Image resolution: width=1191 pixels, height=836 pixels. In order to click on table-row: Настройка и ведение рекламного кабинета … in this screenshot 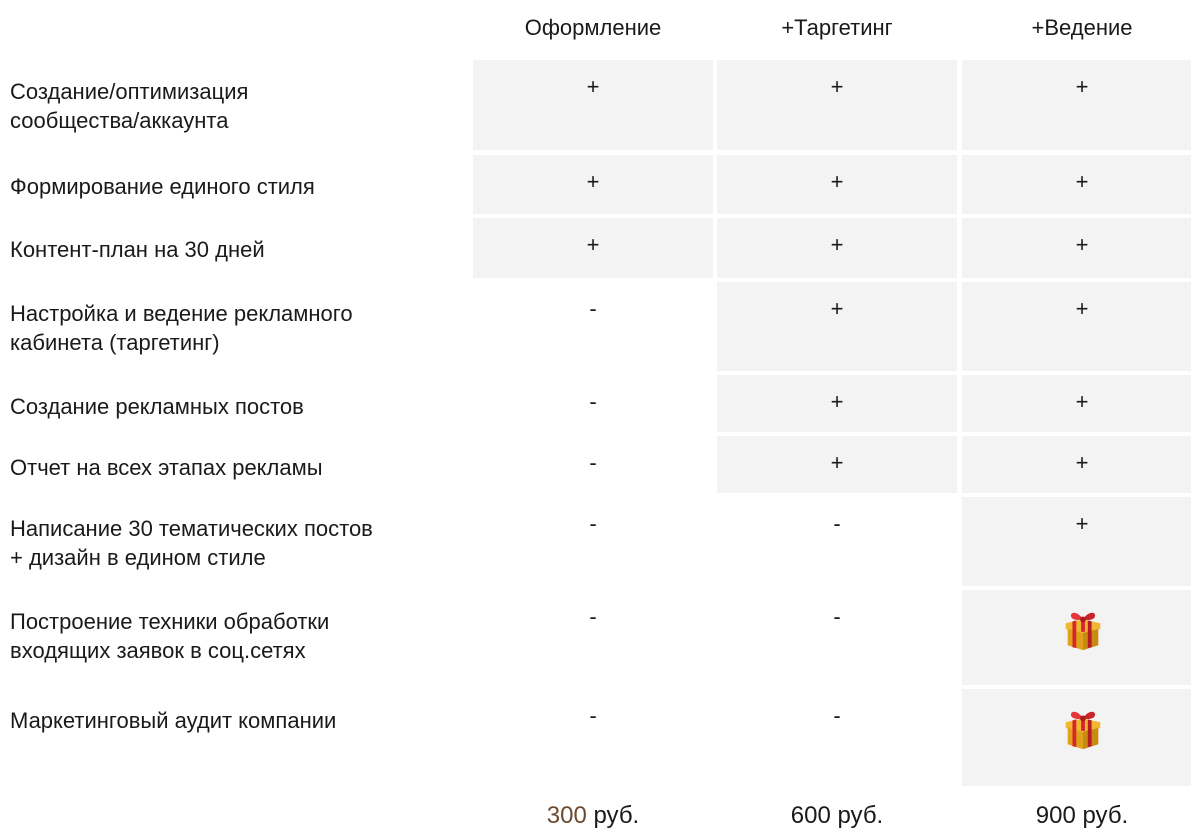, I will do `click(595, 326)`.